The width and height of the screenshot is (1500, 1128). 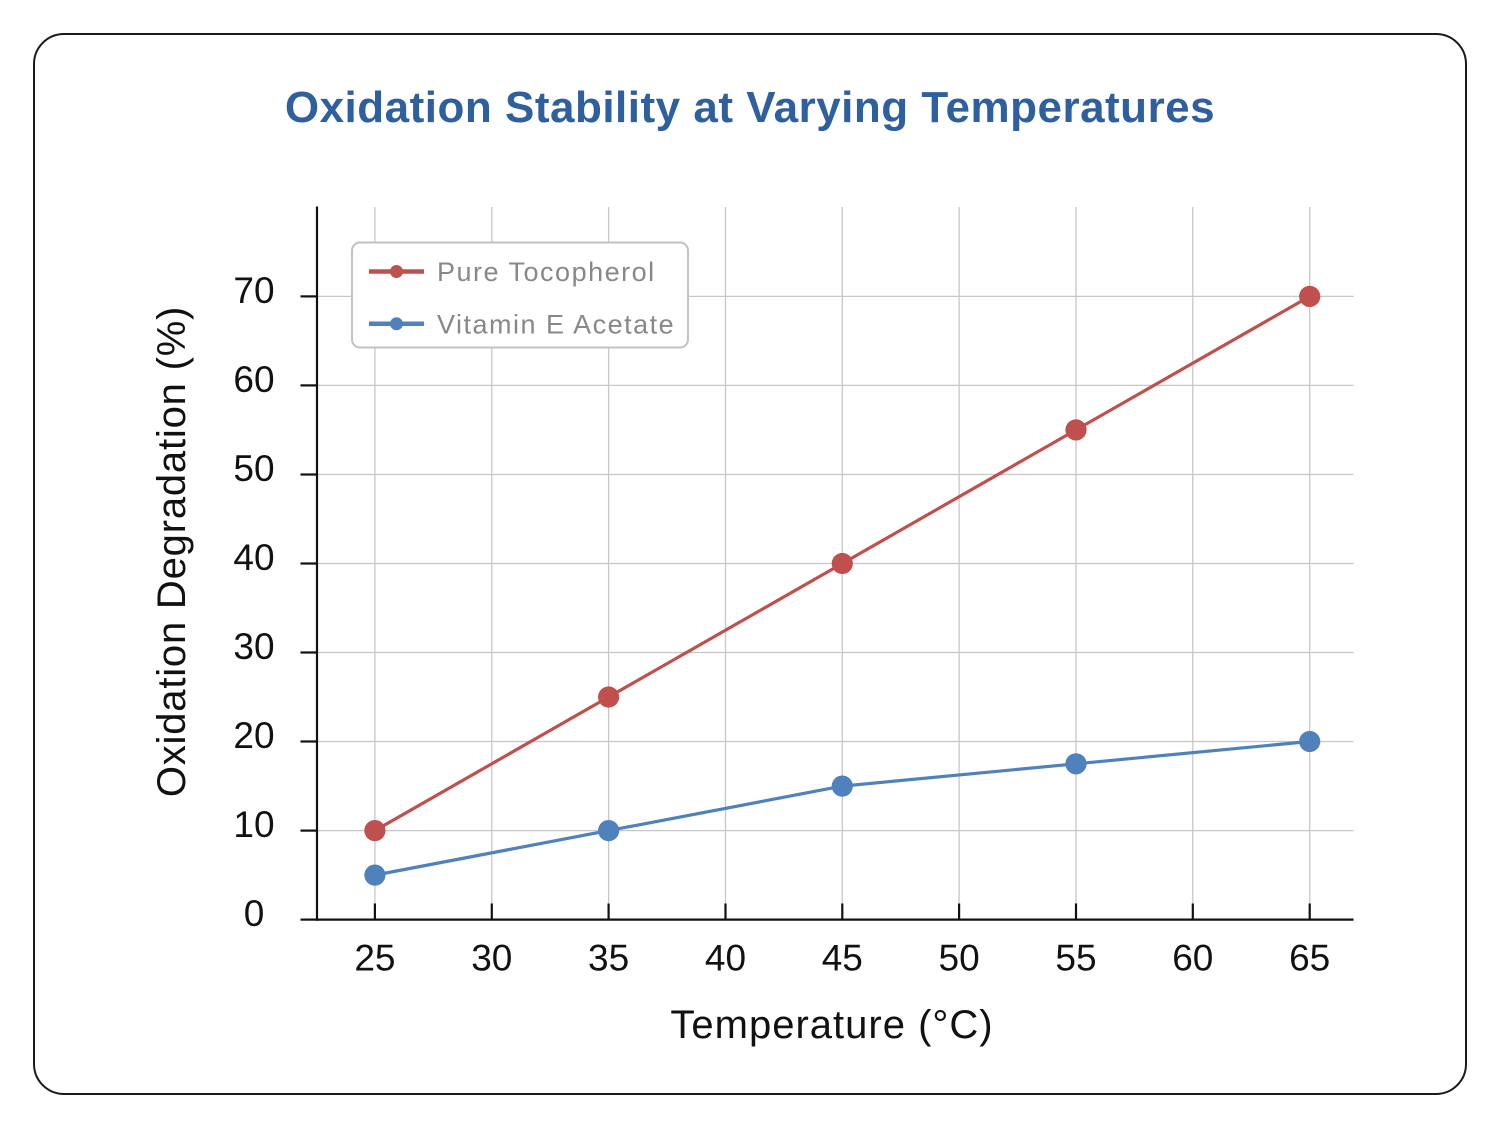 What do you see at coordinates (1075, 958) in the screenshot?
I see `svg-text: 55` at bounding box center [1075, 958].